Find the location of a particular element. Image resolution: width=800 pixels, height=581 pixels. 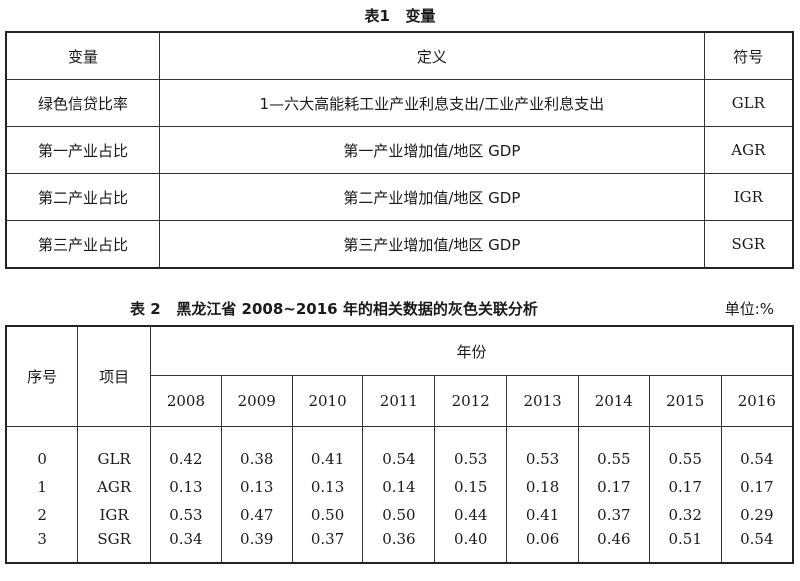

cell-value: 0.36 is located at coordinates (399, 546).